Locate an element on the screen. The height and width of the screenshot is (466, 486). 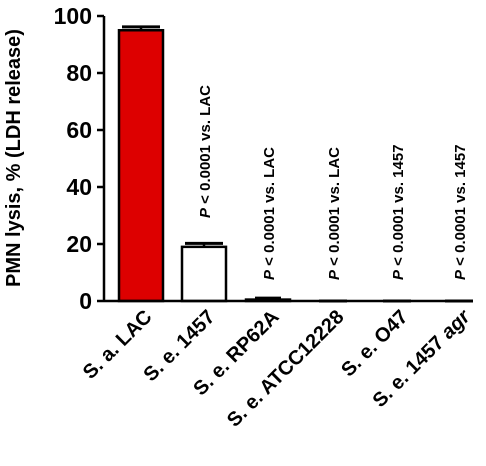
y-tick-label: 0 is located at coordinates (85, 301).